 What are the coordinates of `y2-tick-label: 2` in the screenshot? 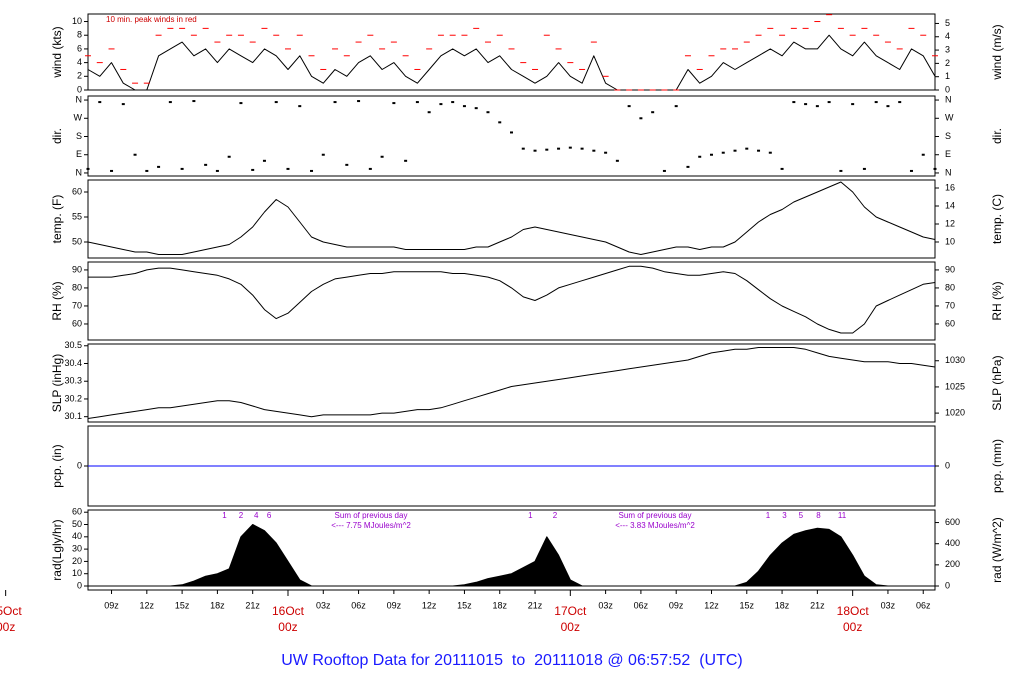 It's located at (947, 63).